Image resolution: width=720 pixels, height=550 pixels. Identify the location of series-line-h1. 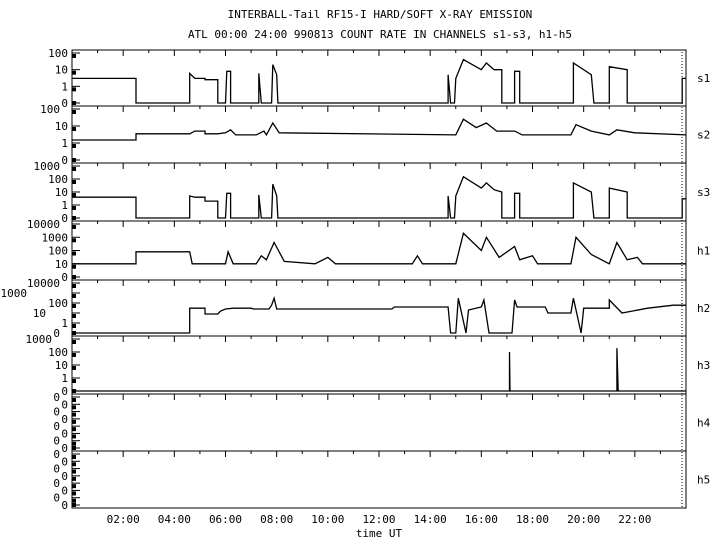
(379, 248).